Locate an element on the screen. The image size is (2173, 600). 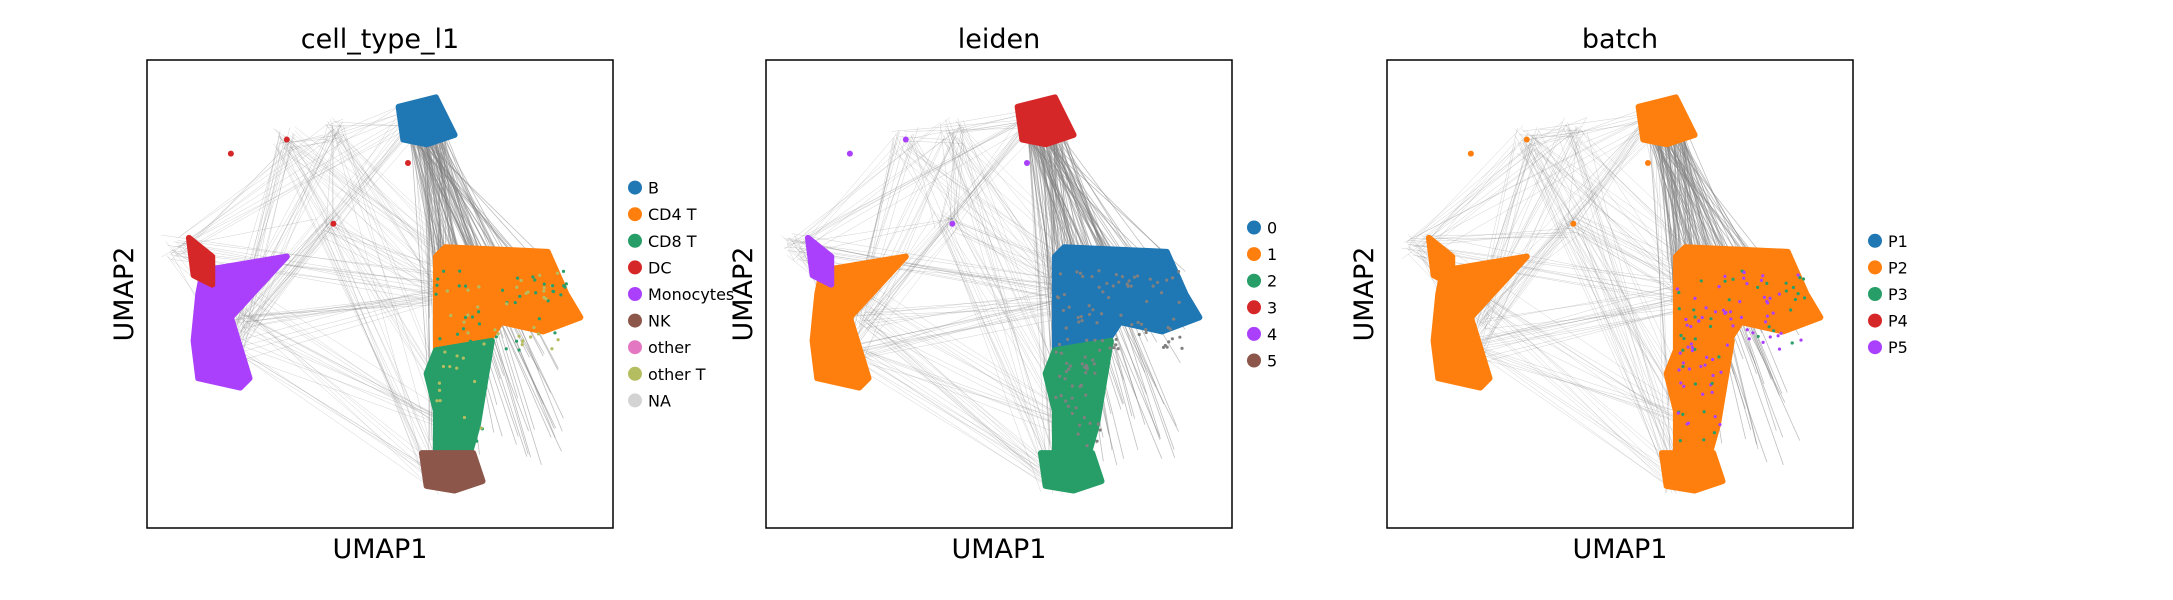
legend: 0 1 2 3 4 5 is located at coordinates (1262, 295).